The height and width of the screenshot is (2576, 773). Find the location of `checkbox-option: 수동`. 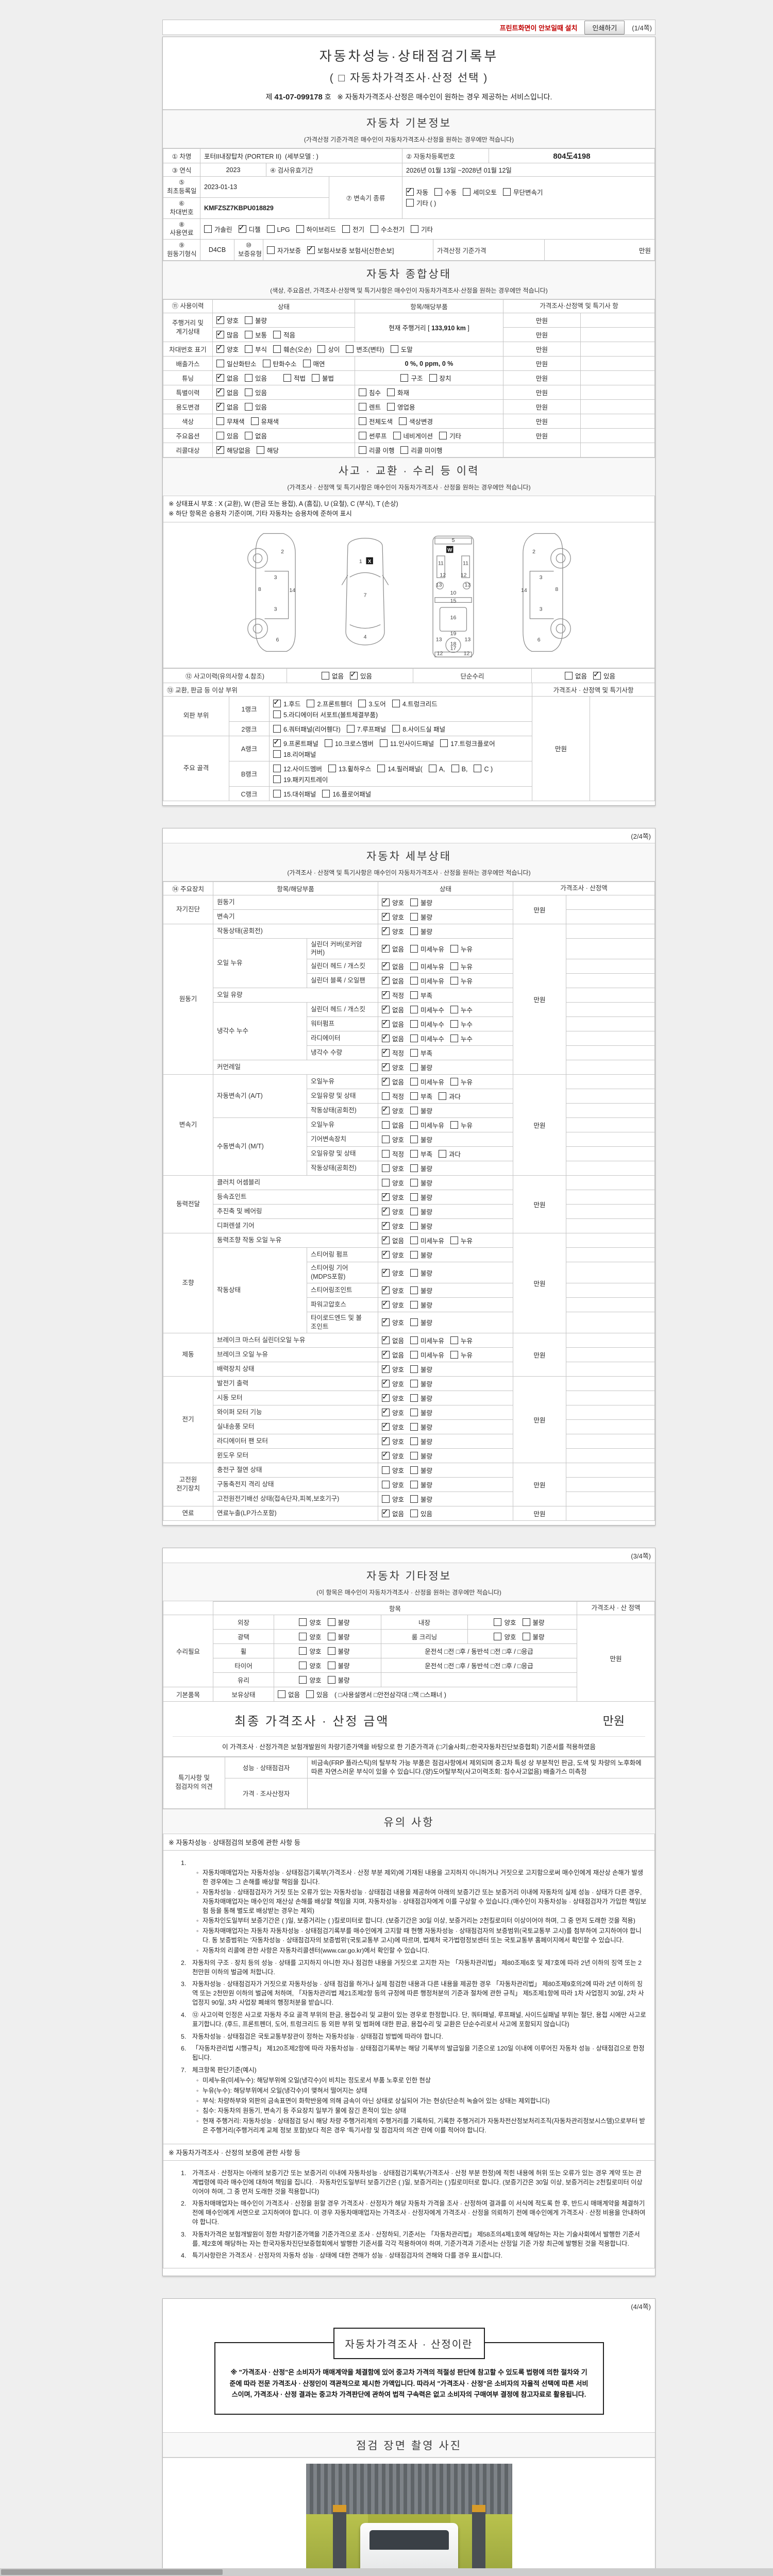

checkbox-option: 수동 is located at coordinates (445, 192).